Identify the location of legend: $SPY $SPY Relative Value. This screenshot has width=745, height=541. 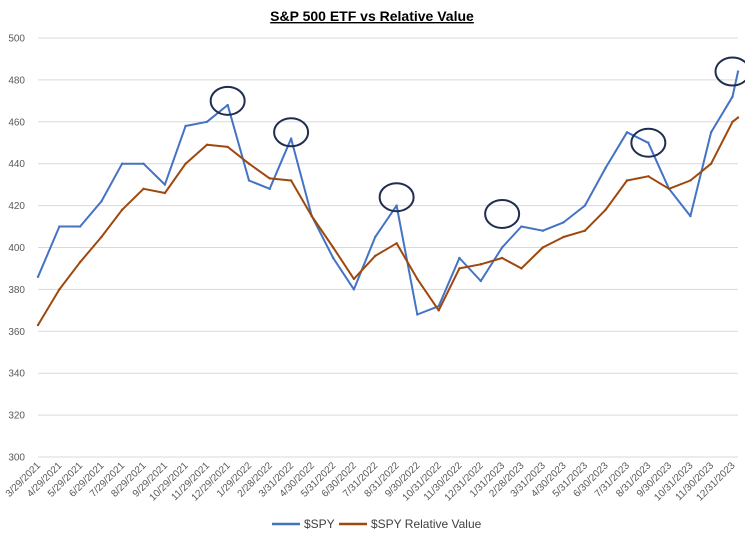
(377, 524).